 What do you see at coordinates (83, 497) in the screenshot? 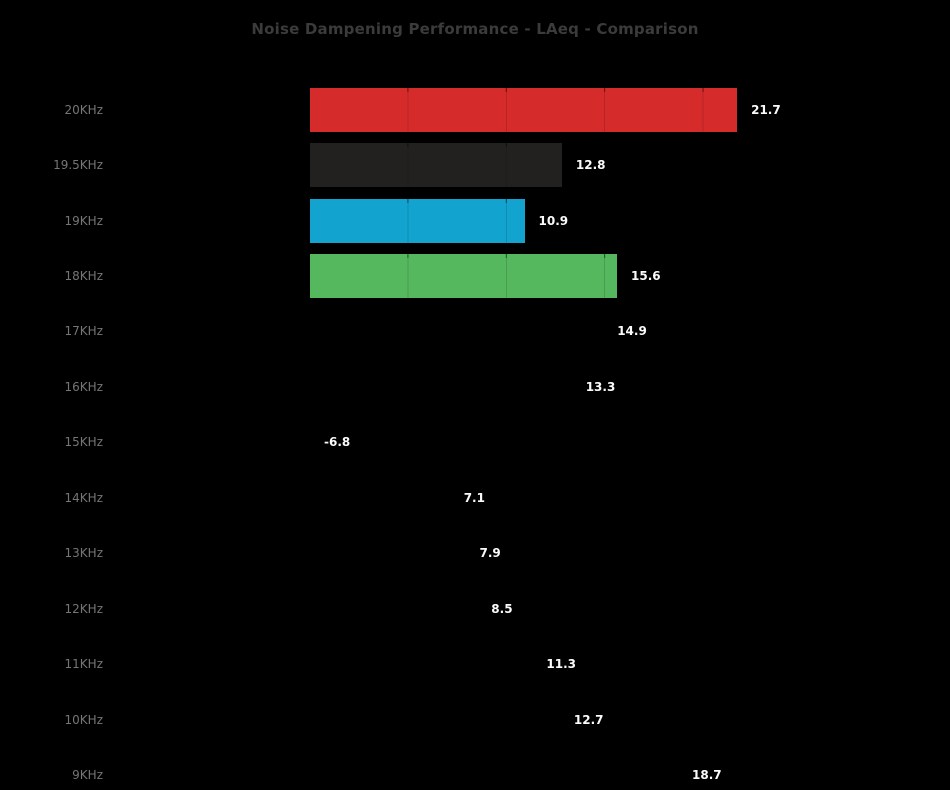
I see `category-label: 14KHz` at bounding box center [83, 497].